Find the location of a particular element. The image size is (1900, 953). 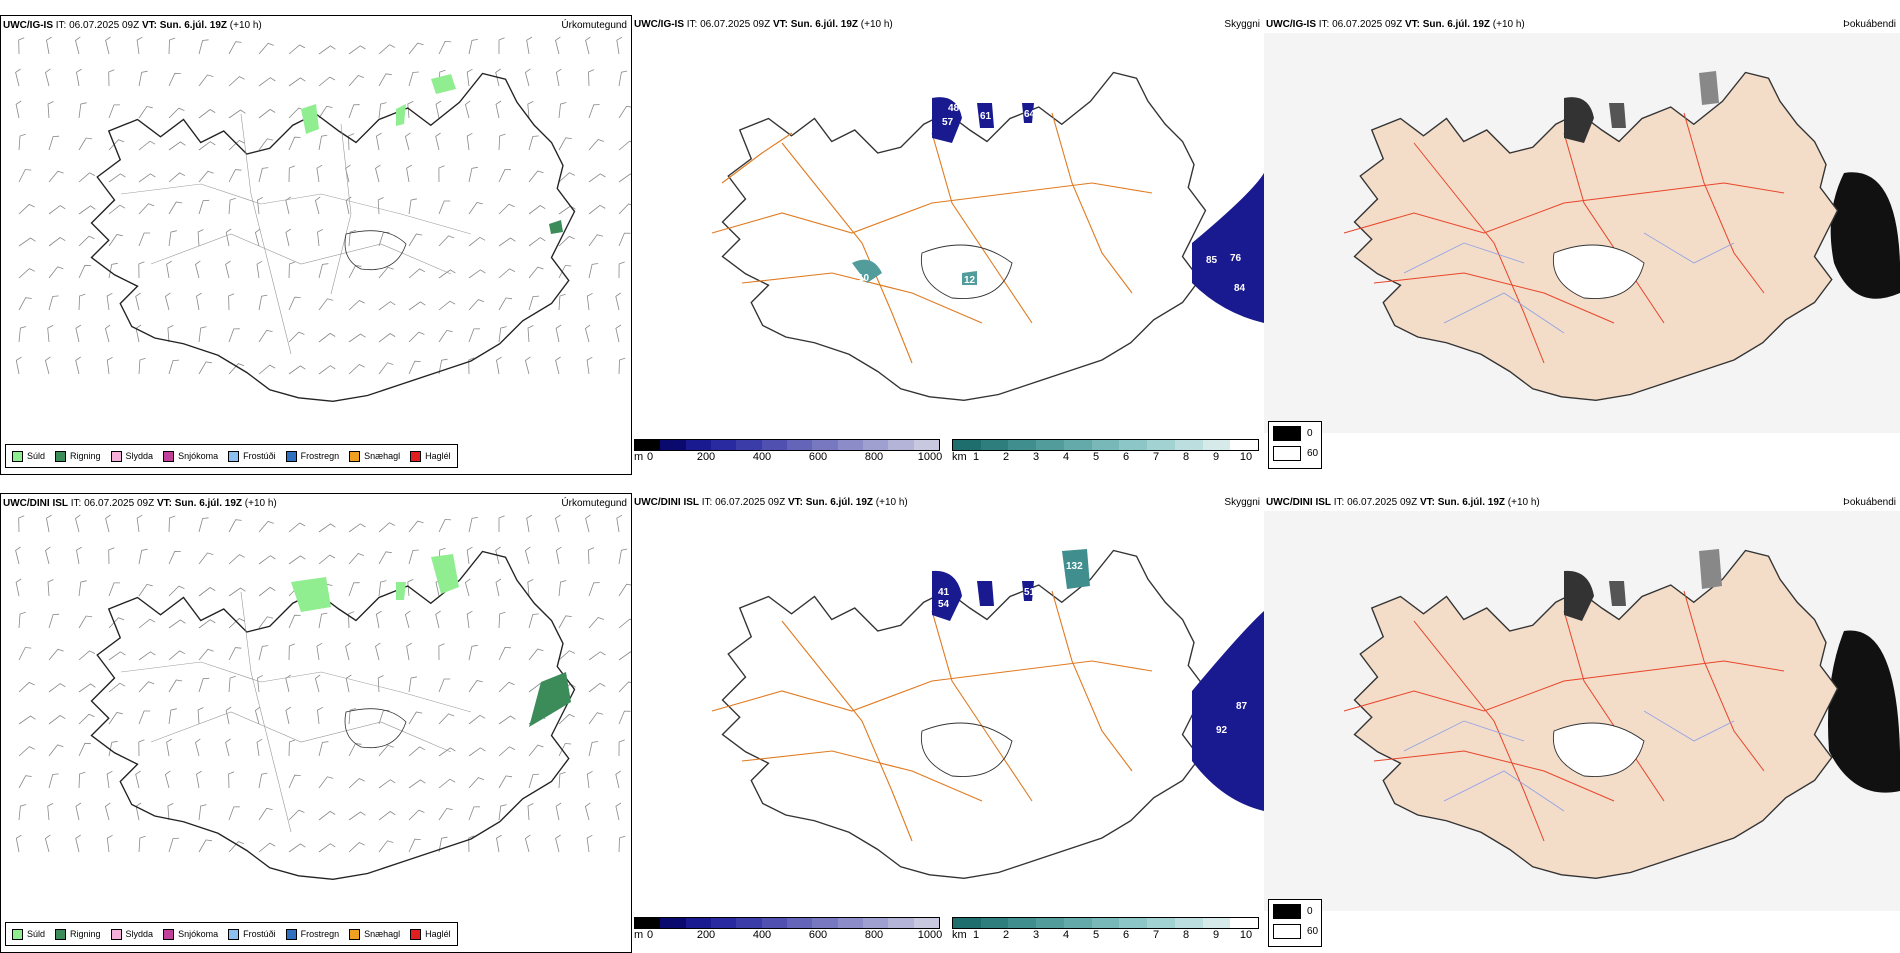

colorbar-tick: 1000 is located at coordinates (930, 935).